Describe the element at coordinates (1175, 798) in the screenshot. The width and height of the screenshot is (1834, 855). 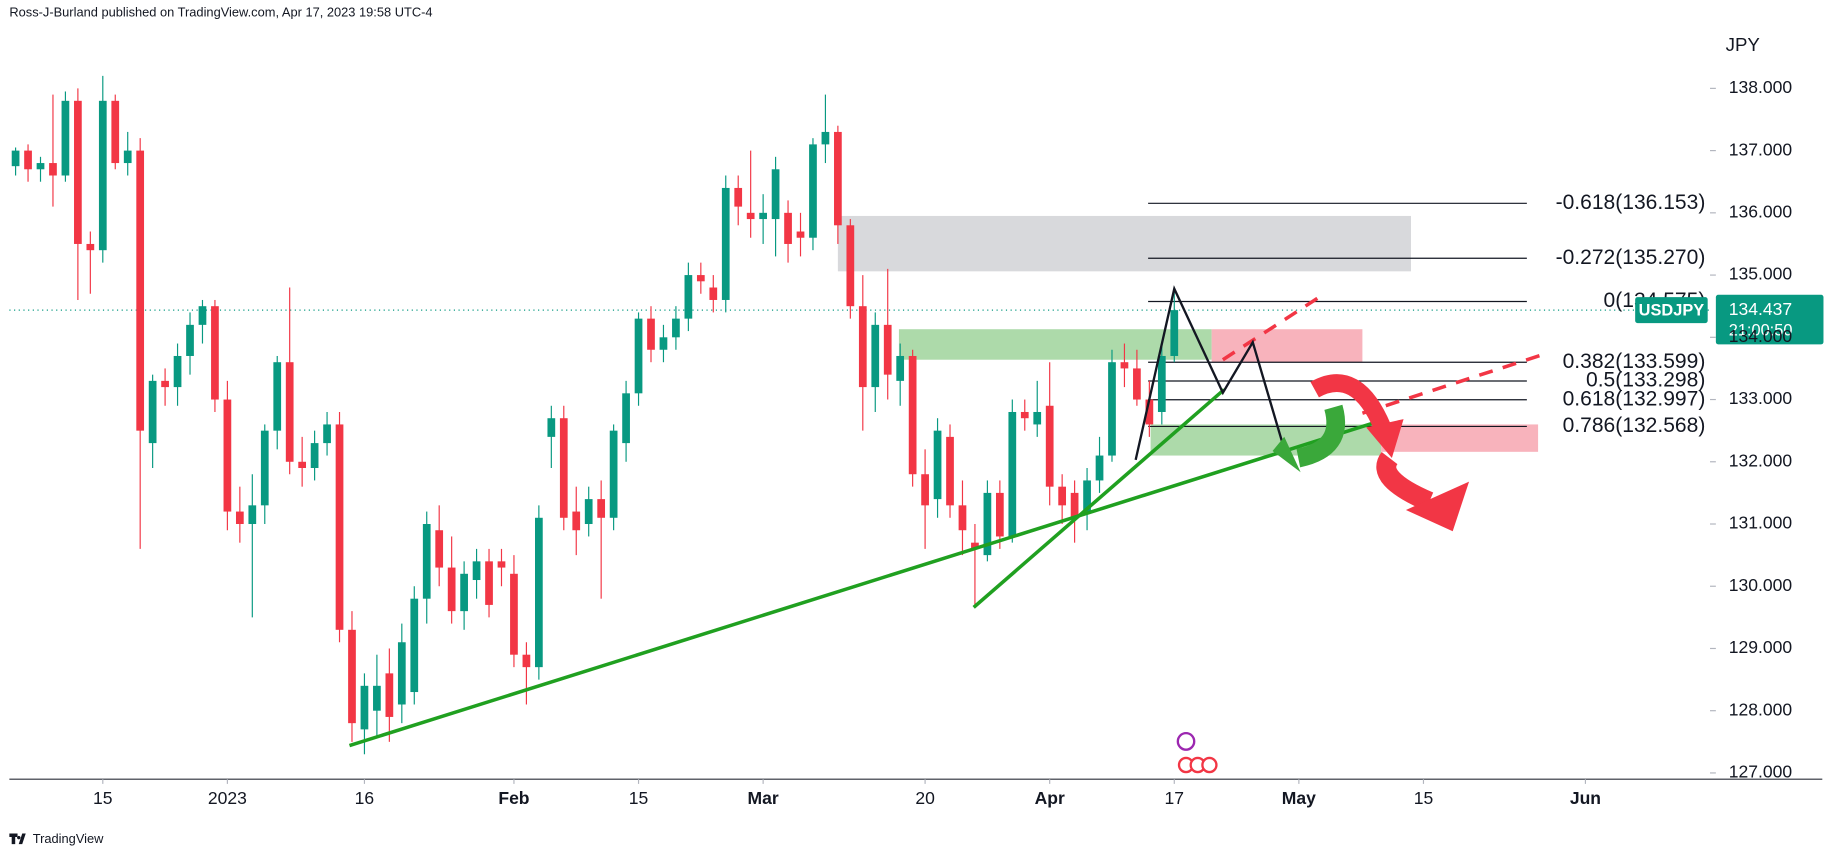
I see `x-tick-label: 17` at that location.